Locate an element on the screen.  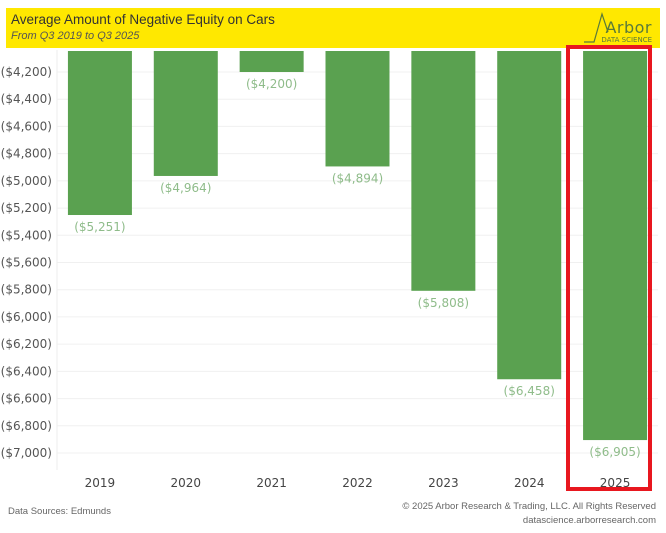
y-tick-label: ($5,200) is located at coordinates (26, 208).